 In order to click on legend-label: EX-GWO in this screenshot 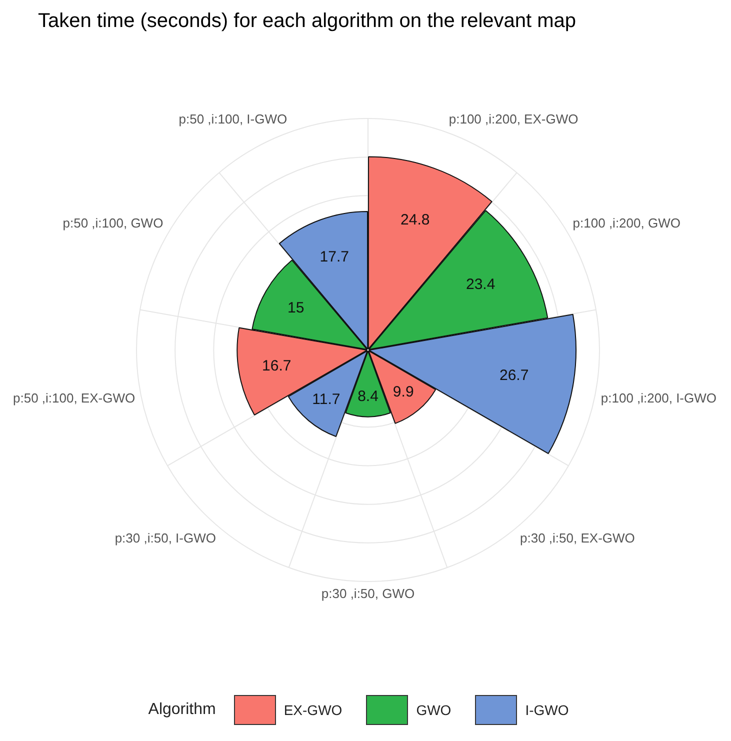, I will do `click(313, 710)`.